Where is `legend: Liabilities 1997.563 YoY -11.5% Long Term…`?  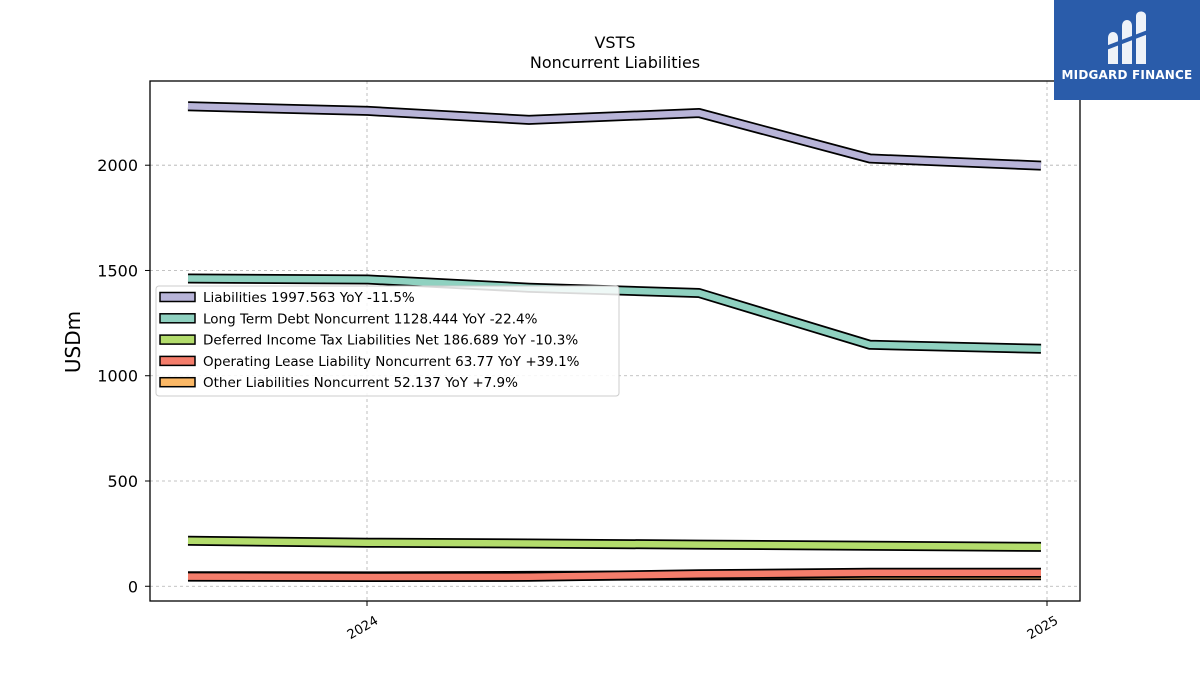
legend: Liabilities 1997.563 YoY -11.5% Long Term… is located at coordinates (387, 341).